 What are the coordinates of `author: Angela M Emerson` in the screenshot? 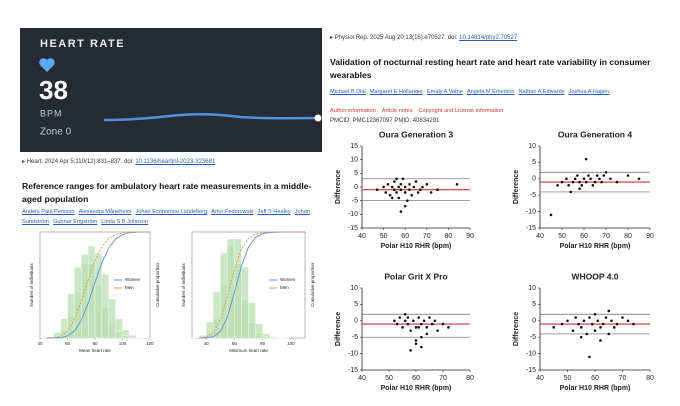 It's located at (490, 92).